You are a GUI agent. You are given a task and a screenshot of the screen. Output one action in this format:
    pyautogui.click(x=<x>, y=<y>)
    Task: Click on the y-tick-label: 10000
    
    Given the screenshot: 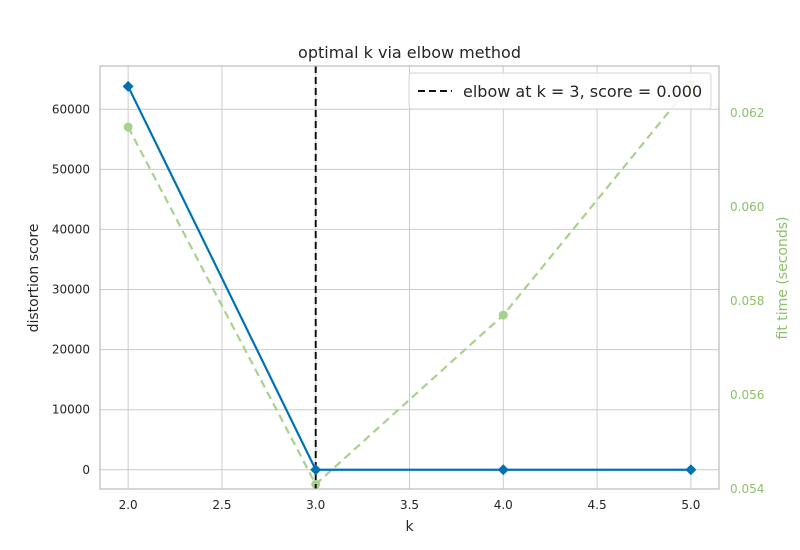 What is the action you would take?
    pyautogui.click(x=71, y=410)
    